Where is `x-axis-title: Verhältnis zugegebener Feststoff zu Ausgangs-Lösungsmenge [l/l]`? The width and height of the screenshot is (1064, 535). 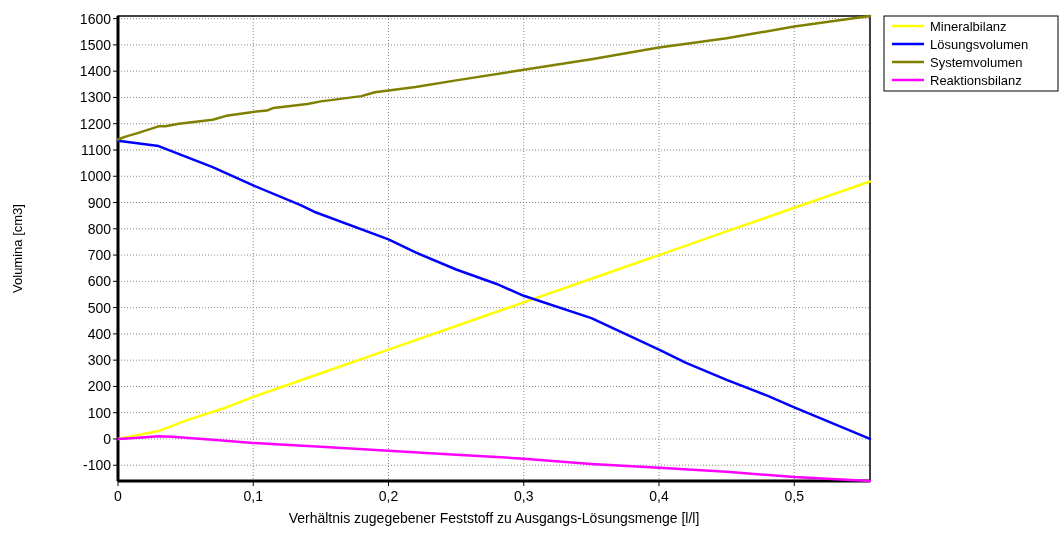 x-axis-title: Verhältnis zugegebener Feststoff zu Ausgangs-Lösungsmenge [l/l] is located at coordinates (494, 518).